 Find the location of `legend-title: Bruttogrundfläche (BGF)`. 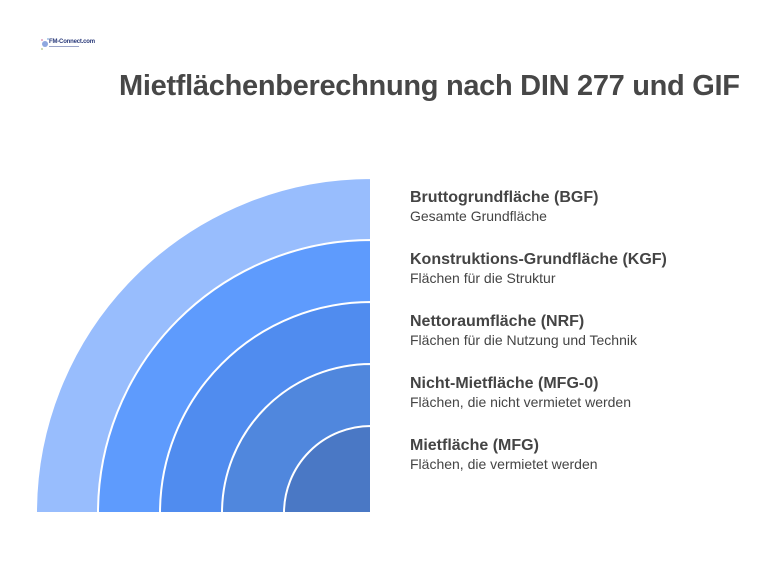

legend-title: Bruttogrundfläche (BGF) is located at coordinates (504, 197).